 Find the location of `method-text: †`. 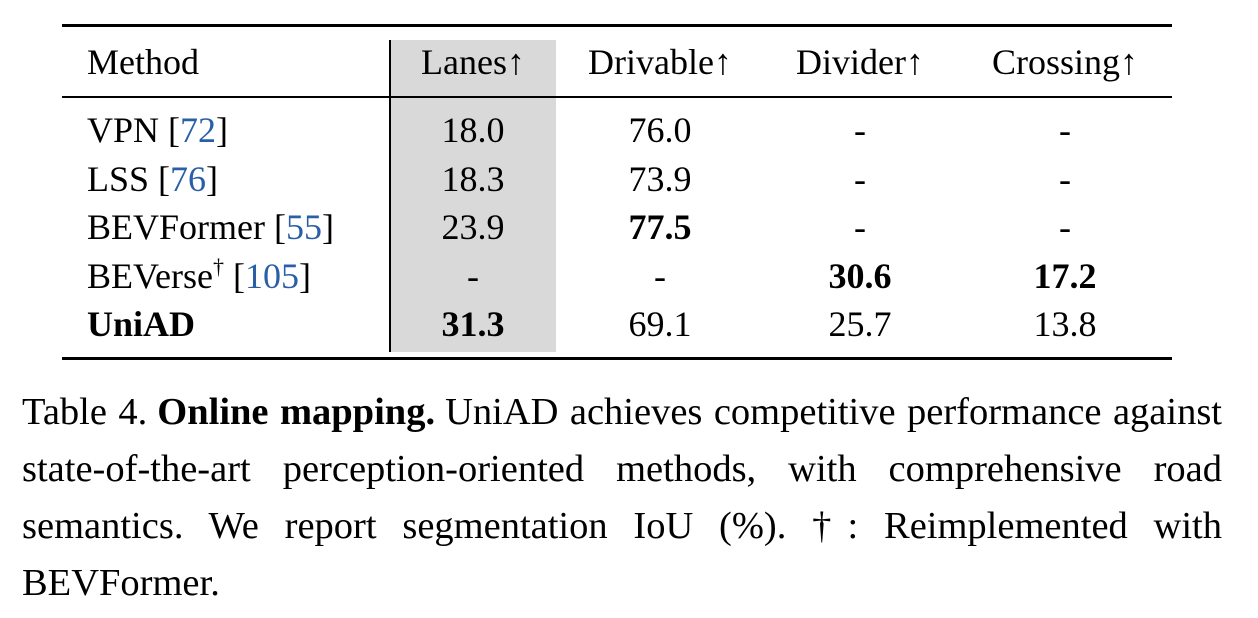

method-text: † is located at coordinates (218, 266).